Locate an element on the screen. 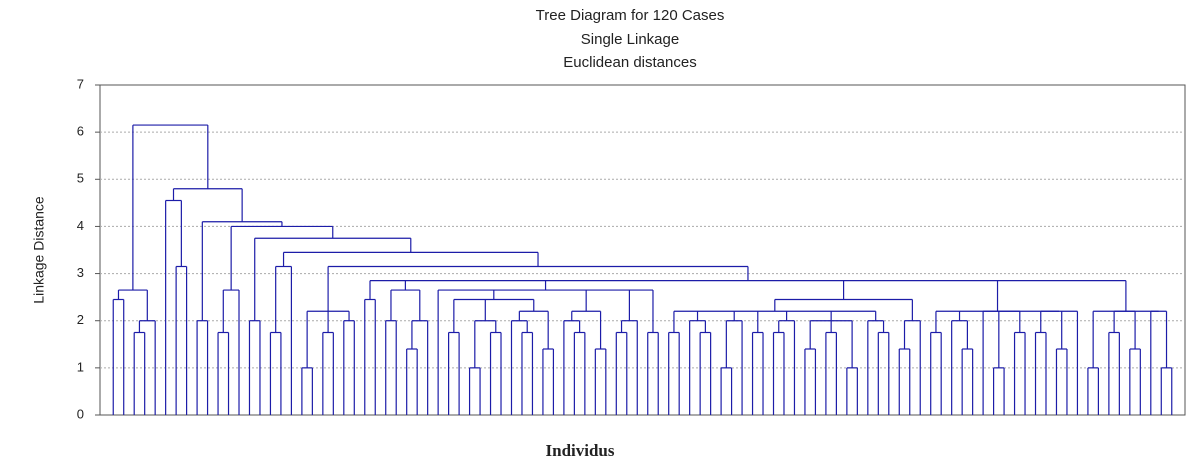 This screenshot has width=1197, height=461. chart-title: Tree Diagram for 120 Cases is located at coordinates (630, 15).